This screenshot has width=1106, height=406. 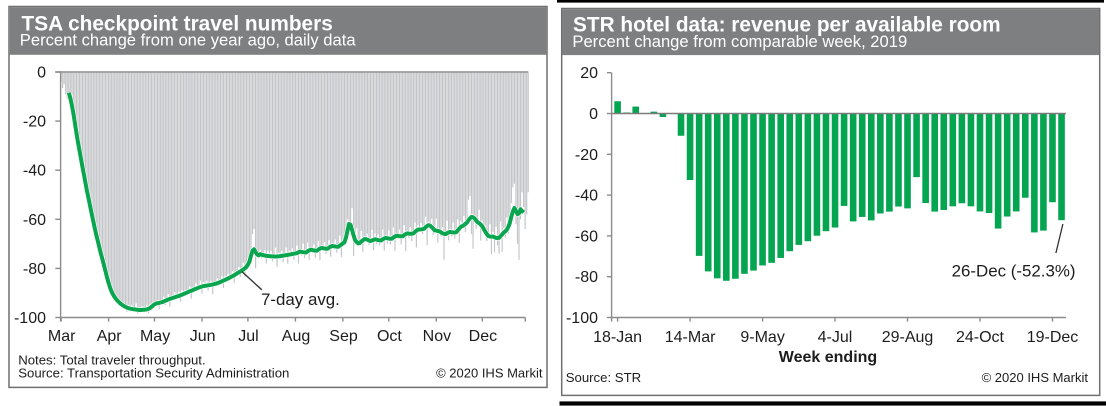 I want to click on svg-text: Source: STR, so click(x=604, y=377).